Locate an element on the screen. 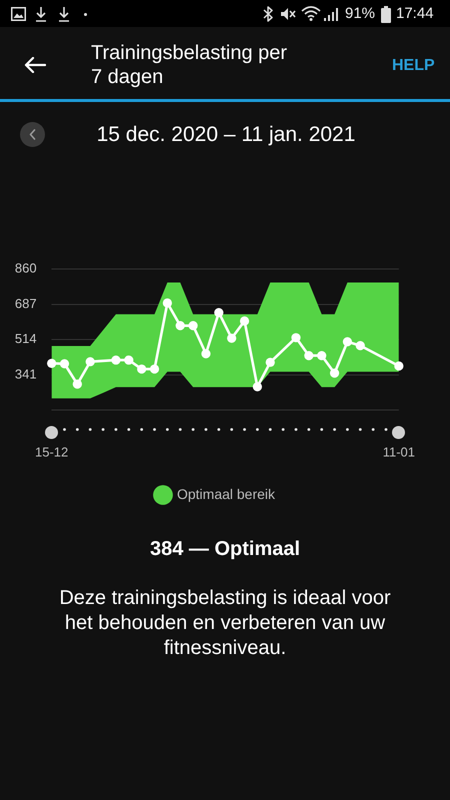 This screenshot has height=800, width=450. x-tick-label: 11-01 is located at coordinates (399, 452).